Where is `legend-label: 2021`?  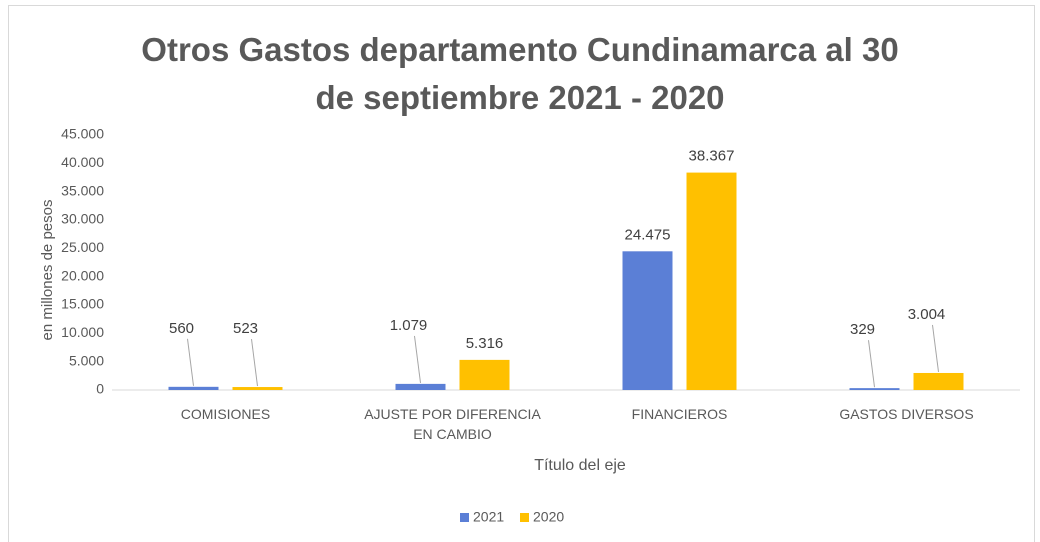
legend-label: 2021 is located at coordinates (488, 517).